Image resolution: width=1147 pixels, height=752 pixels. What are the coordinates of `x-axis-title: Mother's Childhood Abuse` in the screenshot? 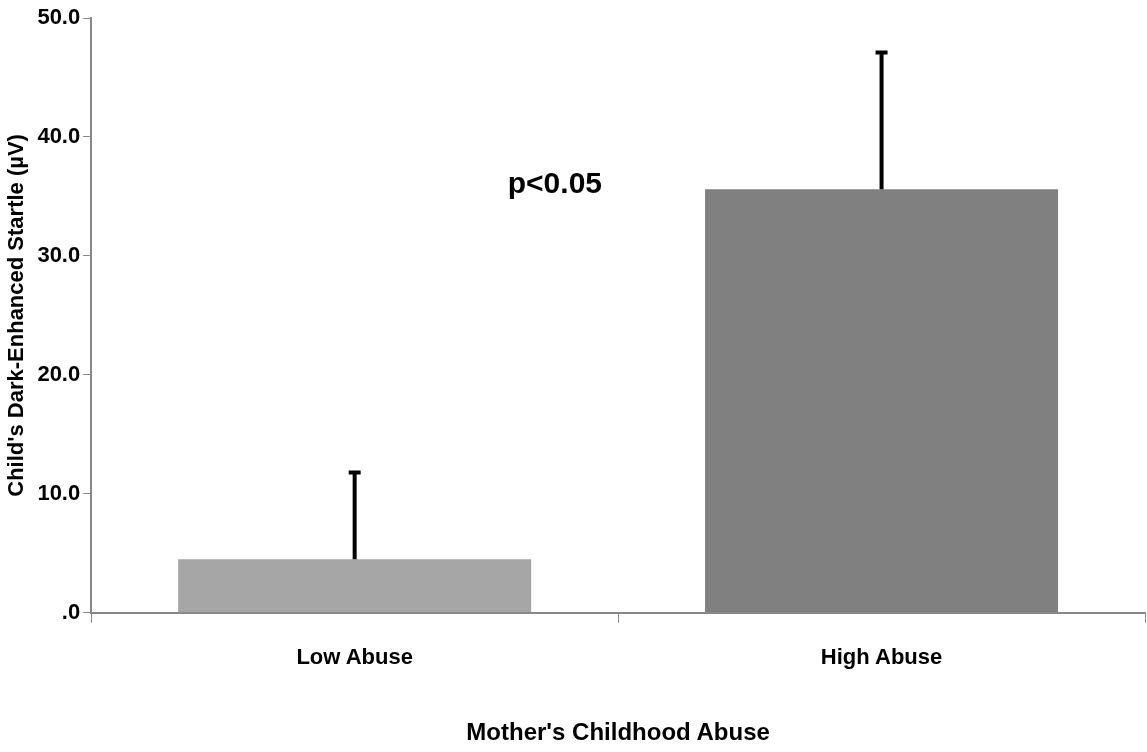 It's located at (618, 732).